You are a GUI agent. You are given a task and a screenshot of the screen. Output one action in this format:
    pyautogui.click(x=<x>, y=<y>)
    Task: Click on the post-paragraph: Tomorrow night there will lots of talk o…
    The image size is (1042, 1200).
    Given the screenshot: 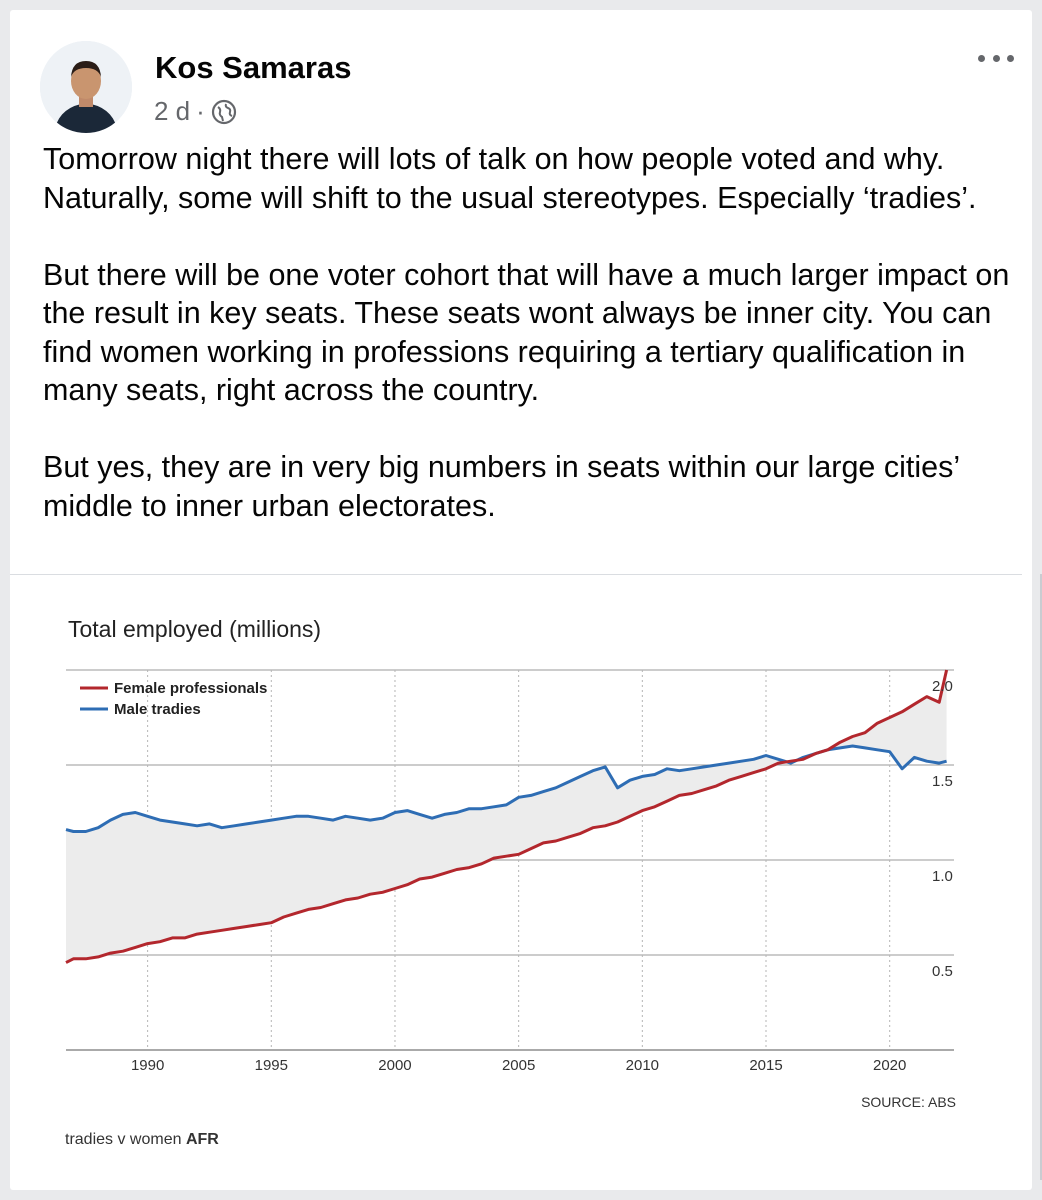 What is the action you would take?
    pyautogui.click(x=510, y=178)
    